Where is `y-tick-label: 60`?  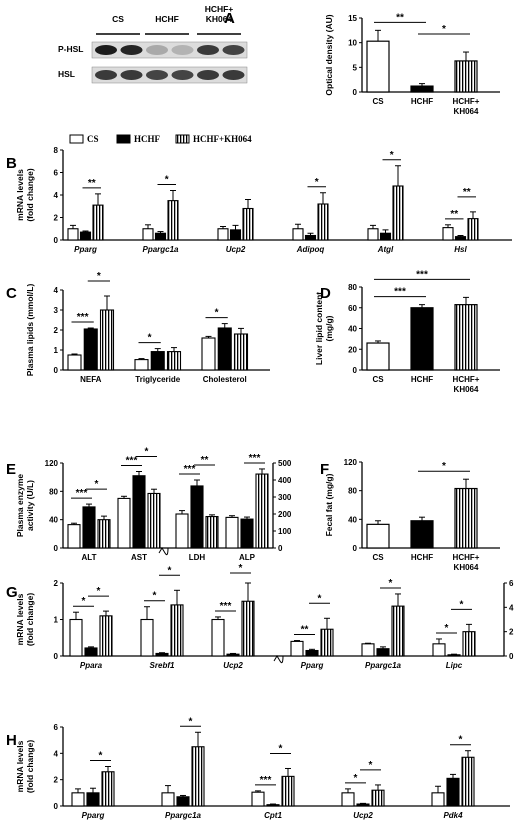
y-tick-label: 60 is located at coordinates (352, 308).